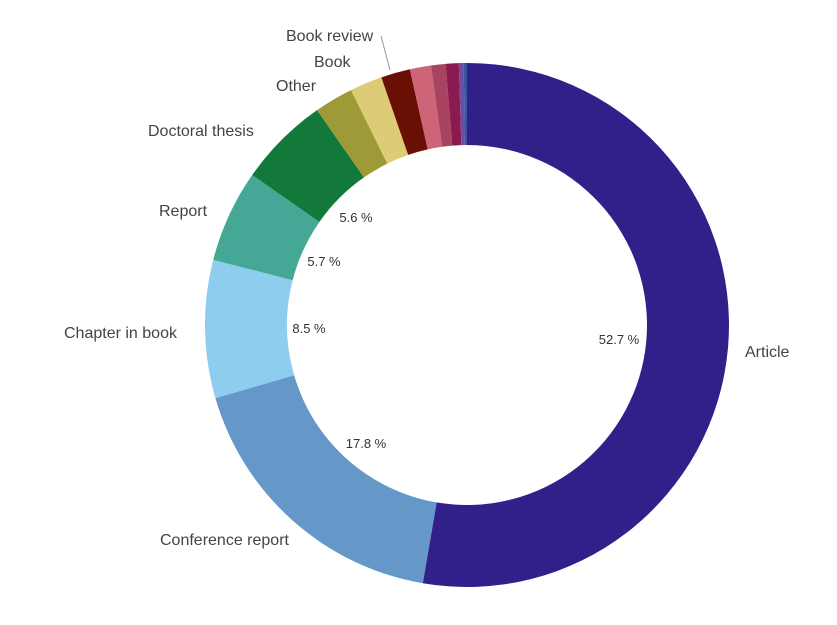 The height and width of the screenshot is (625, 837). Describe the element at coordinates (404, 112) in the screenshot. I see `slice-book-review` at that location.